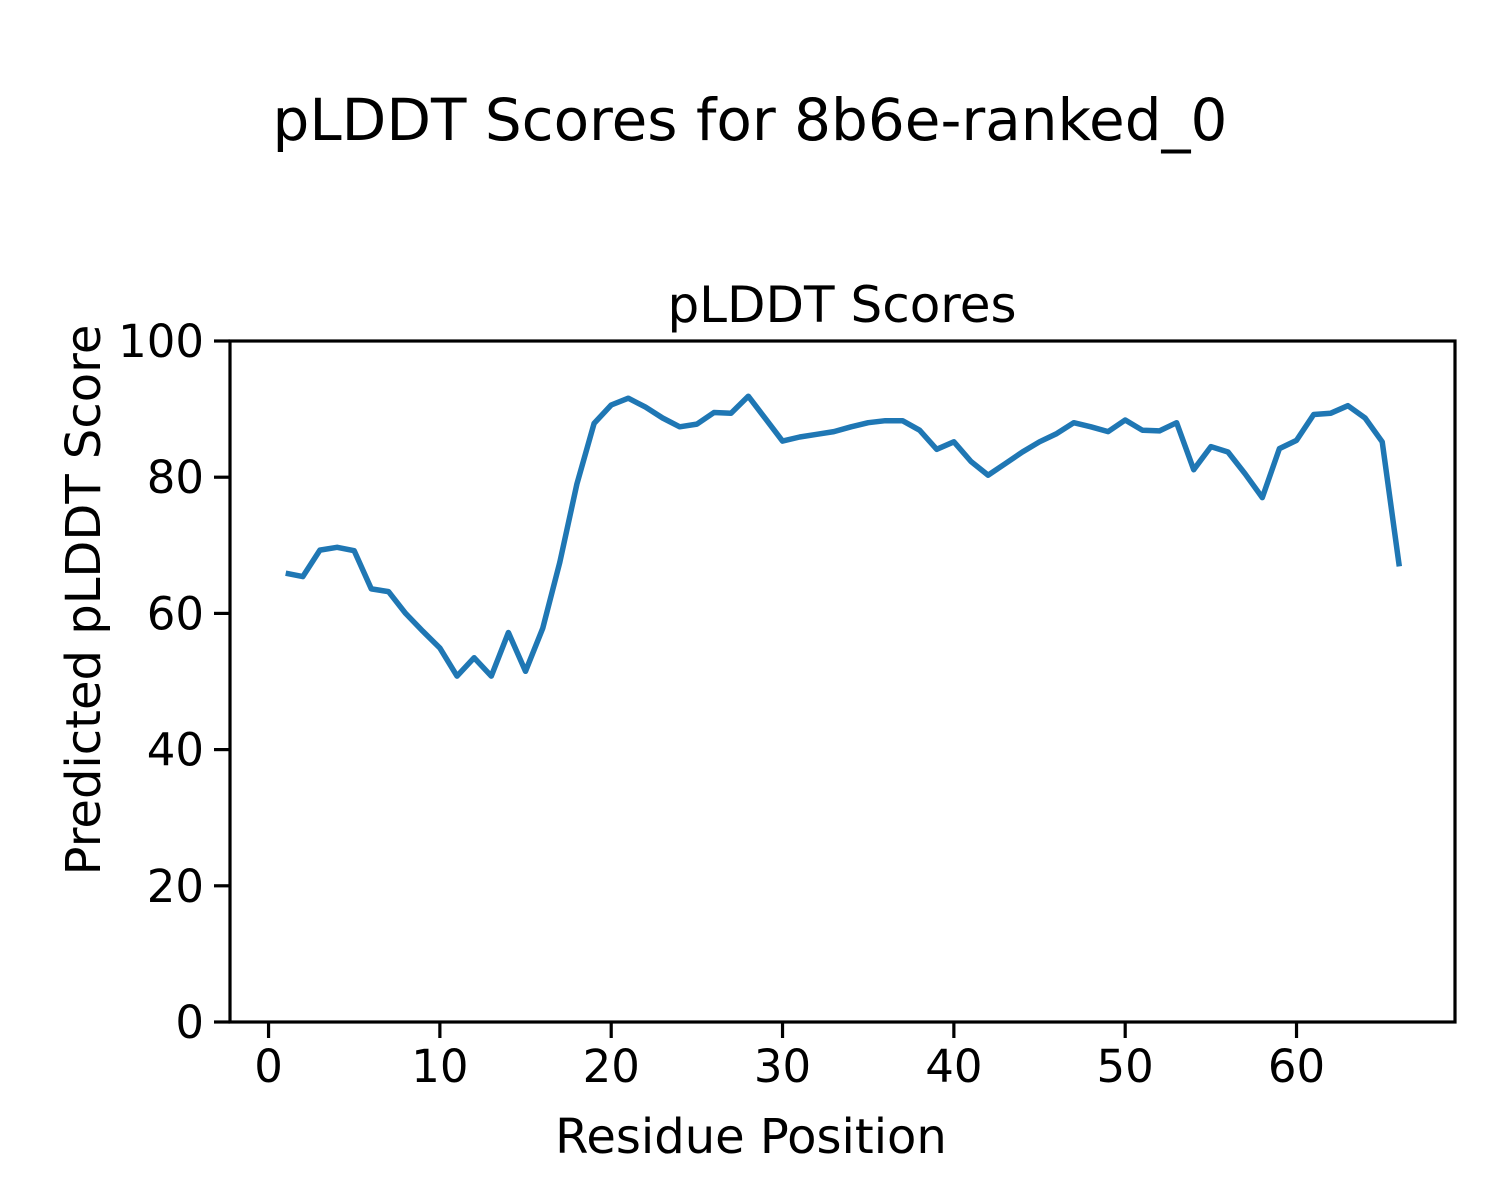  I want to click on x-tick-label: 0, so click(268, 1066).